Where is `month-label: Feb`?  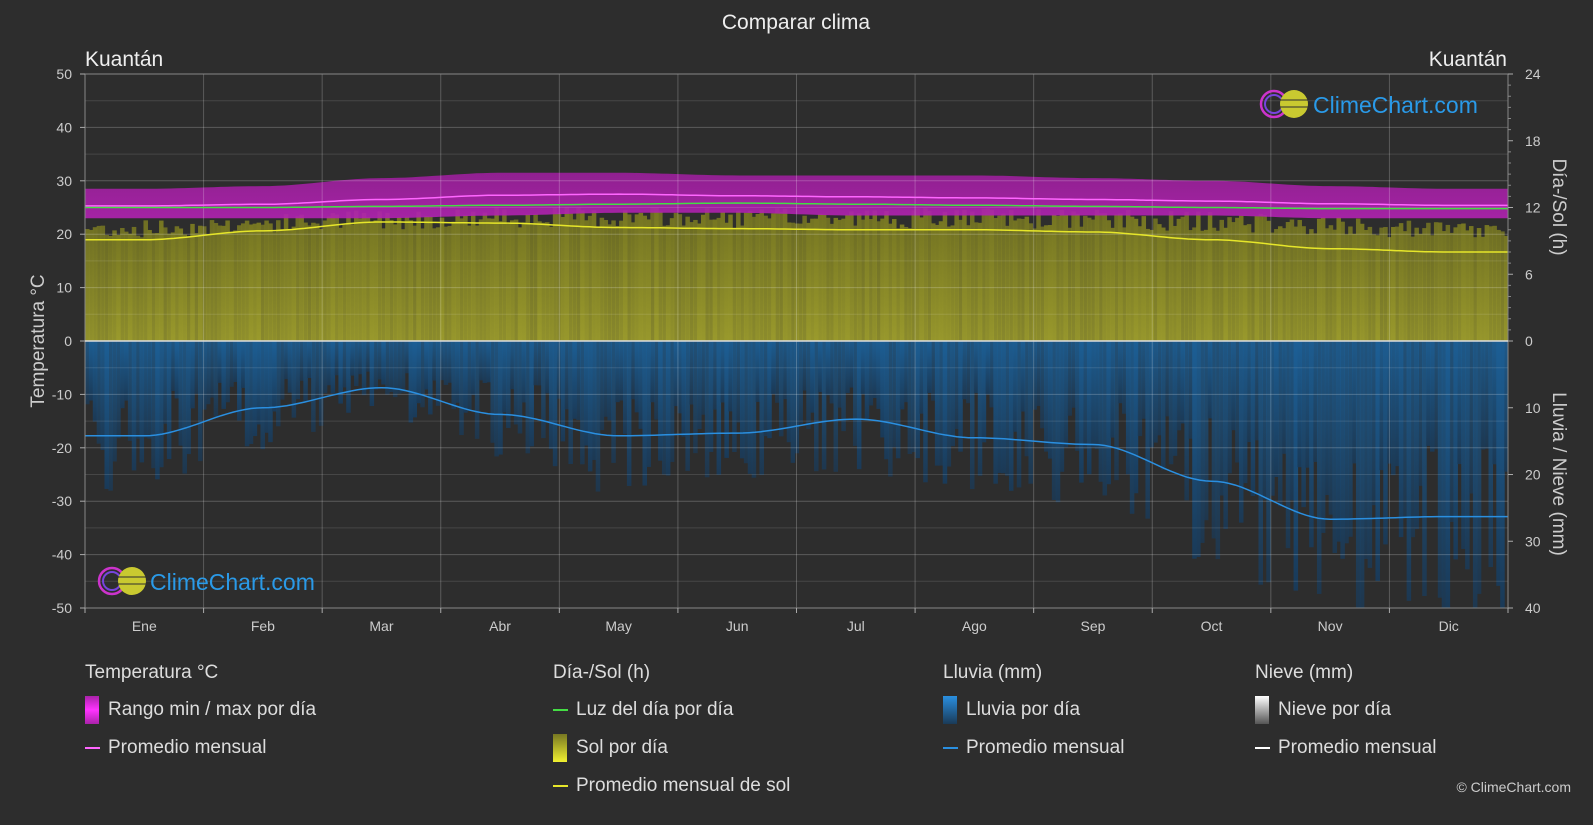
month-label: Feb is located at coordinates (263, 626).